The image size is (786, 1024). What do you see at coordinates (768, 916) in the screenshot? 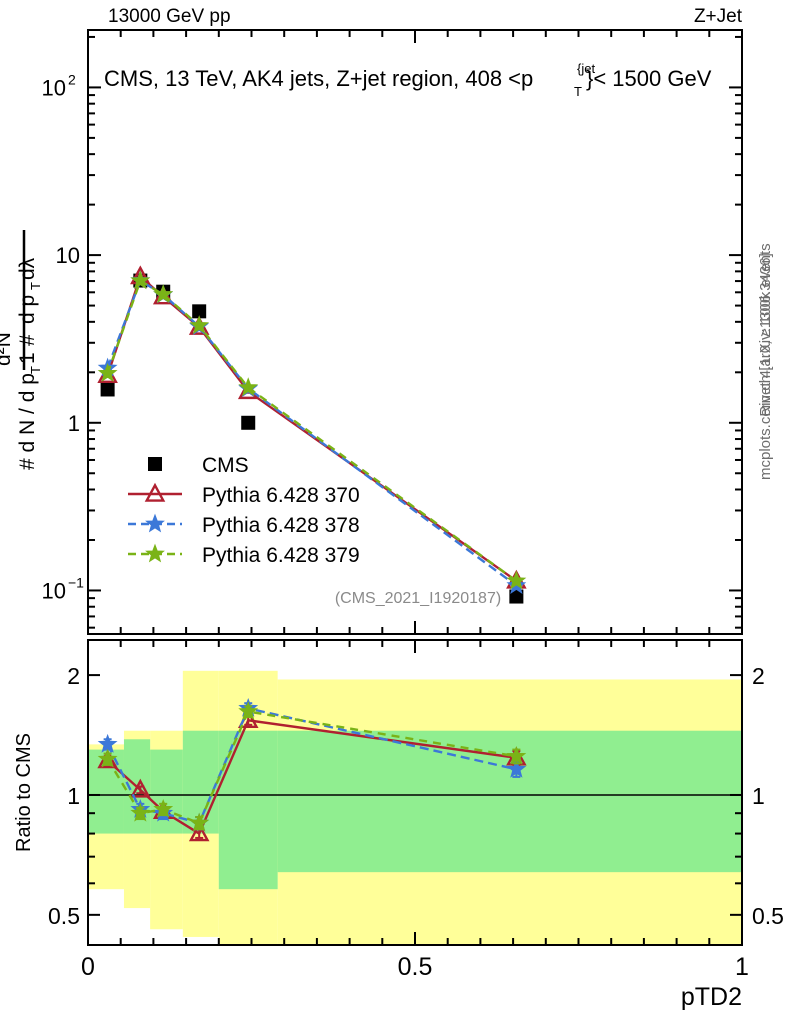
I see `ratio-y-tick-label-right: 0.5` at bounding box center [768, 916].